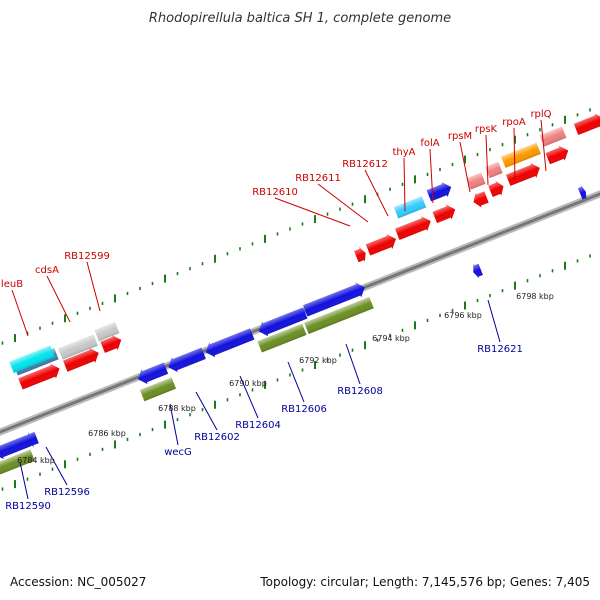  Describe the element at coordinates (360, 391) in the screenshot. I see `gene-label-bottom: RB12608` at that location.